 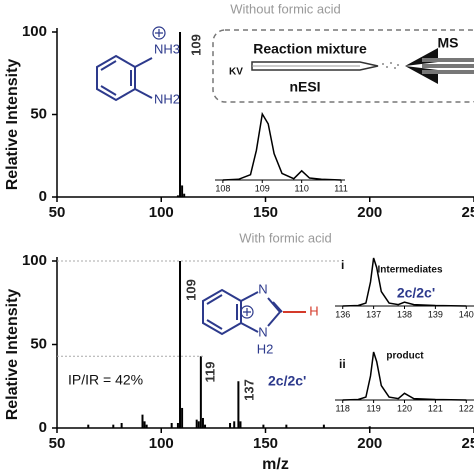 What do you see at coordinates (390, 65) in the screenshot?
I see `spray` at bounding box center [390, 65].